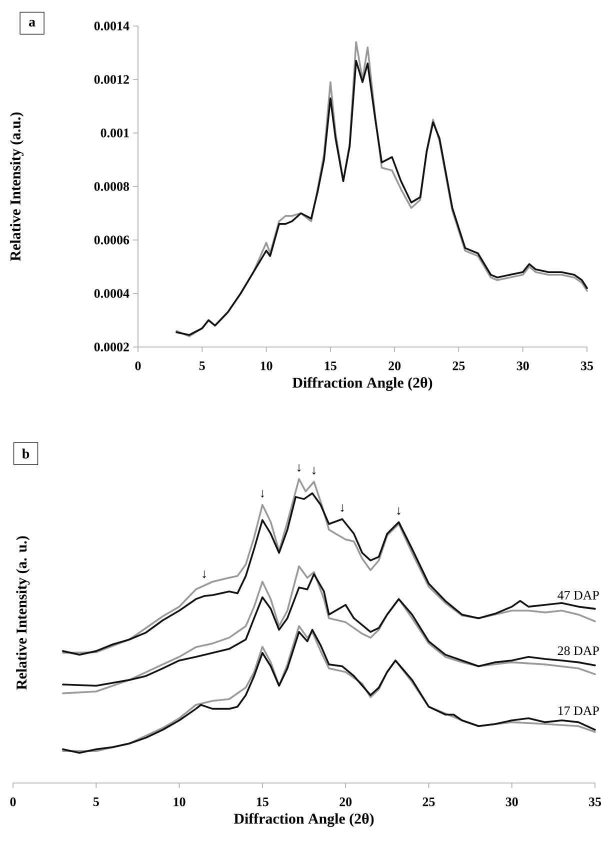 This screenshot has width=601, height=845. Describe the element at coordinates (23, 613) in the screenshot. I see `y-axis-title: Relative Intensity (a. u.)` at that location.